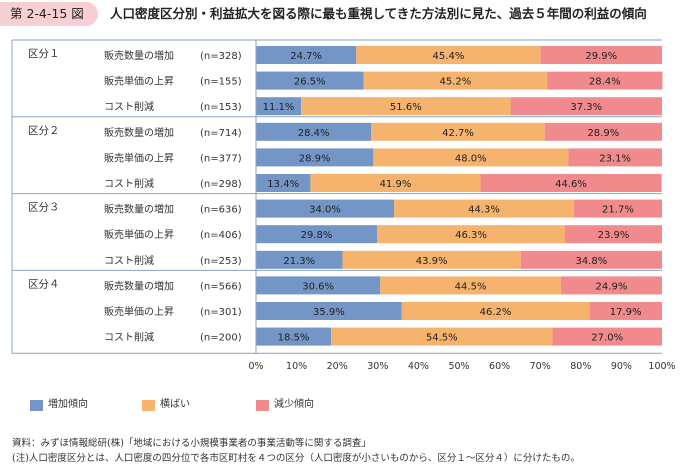  I want to click on bar-data-label: 51.6%, so click(406, 107).